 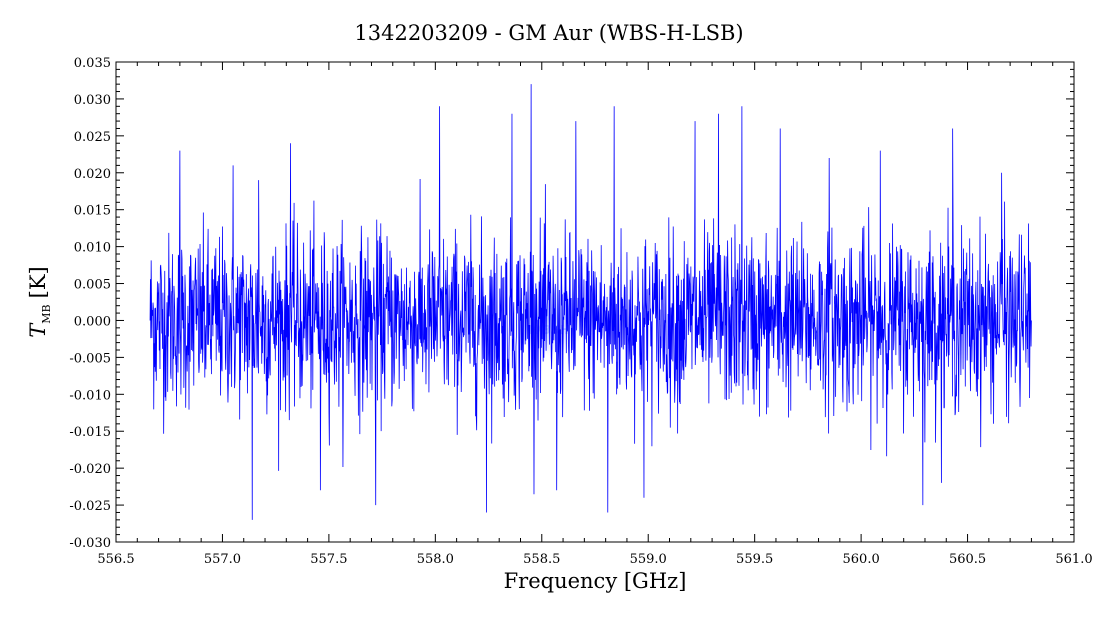 What do you see at coordinates (861, 559) in the screenshot?
I see `x-tick-label: 560.0` at bounding box center [861, 559].